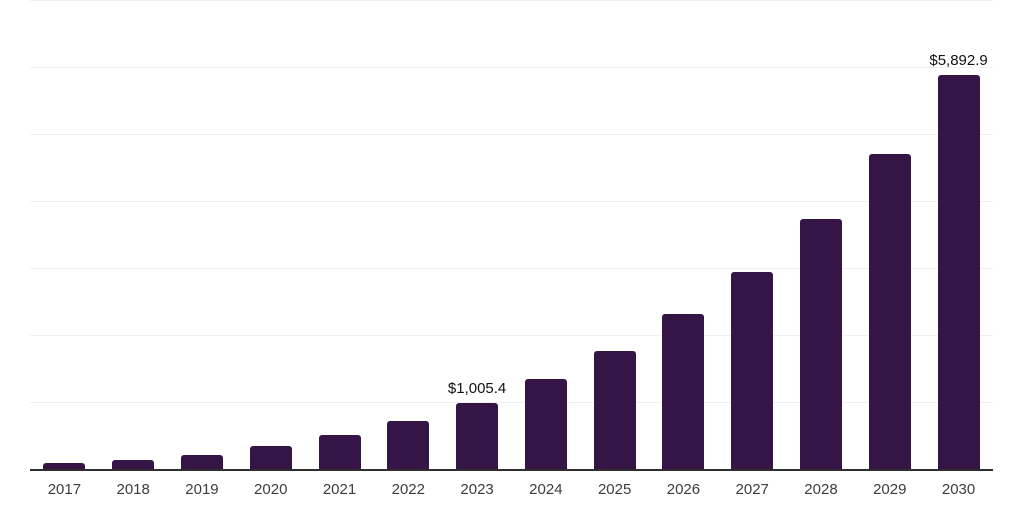  What do you see at coordinates (821, 489) in the screenshot?
I see `x-tick-label-2028: 2028` at bounding box center [821, 489].